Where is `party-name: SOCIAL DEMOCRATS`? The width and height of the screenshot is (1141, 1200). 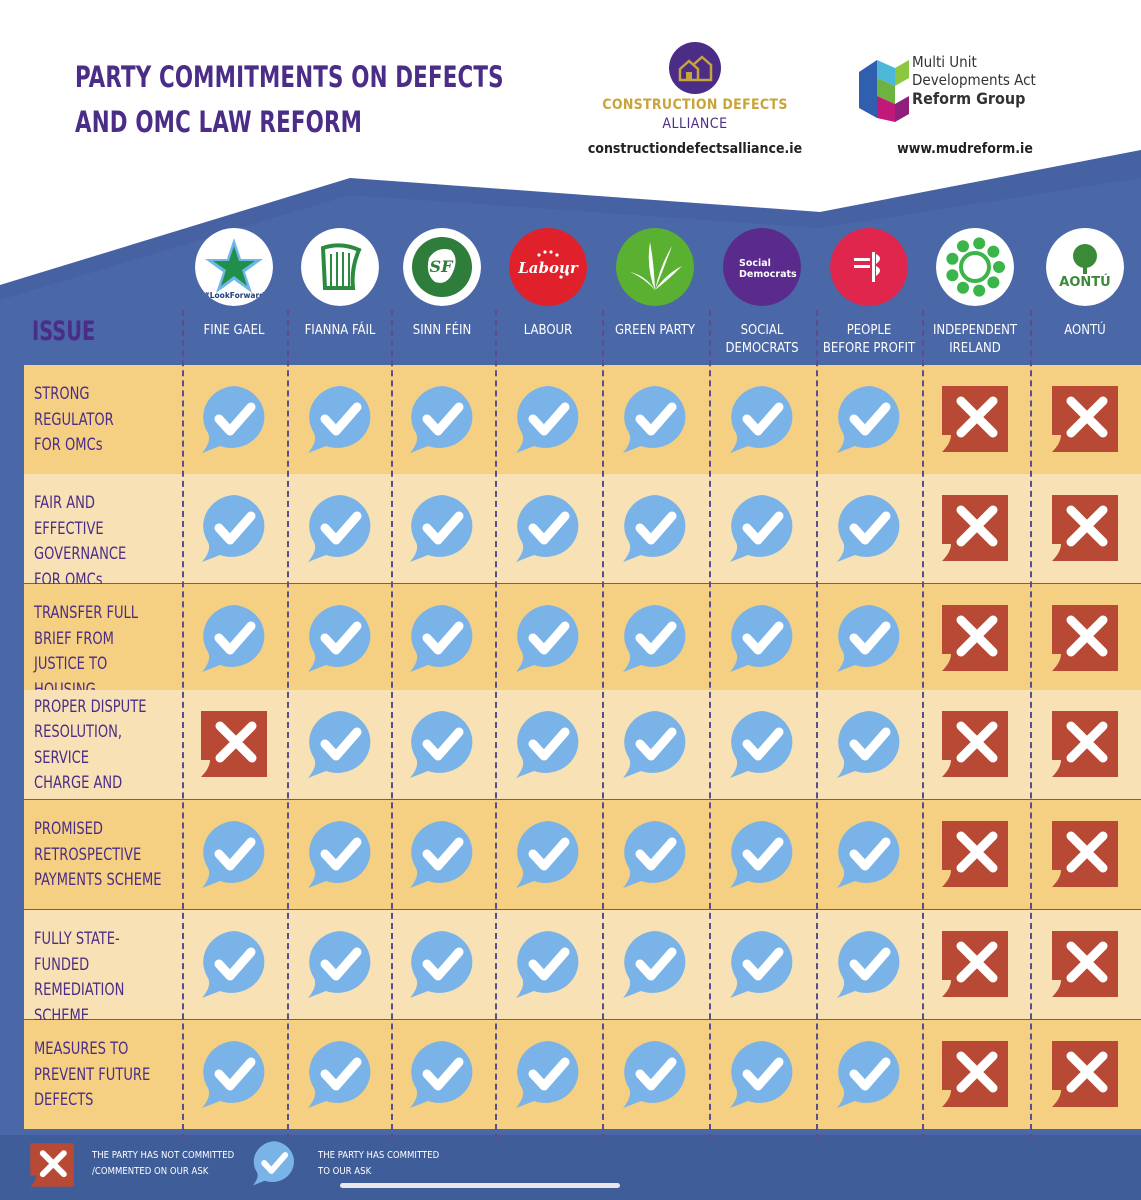 party-name: SOCIAL DEMOCRATS is located at coordinates (762, 340).